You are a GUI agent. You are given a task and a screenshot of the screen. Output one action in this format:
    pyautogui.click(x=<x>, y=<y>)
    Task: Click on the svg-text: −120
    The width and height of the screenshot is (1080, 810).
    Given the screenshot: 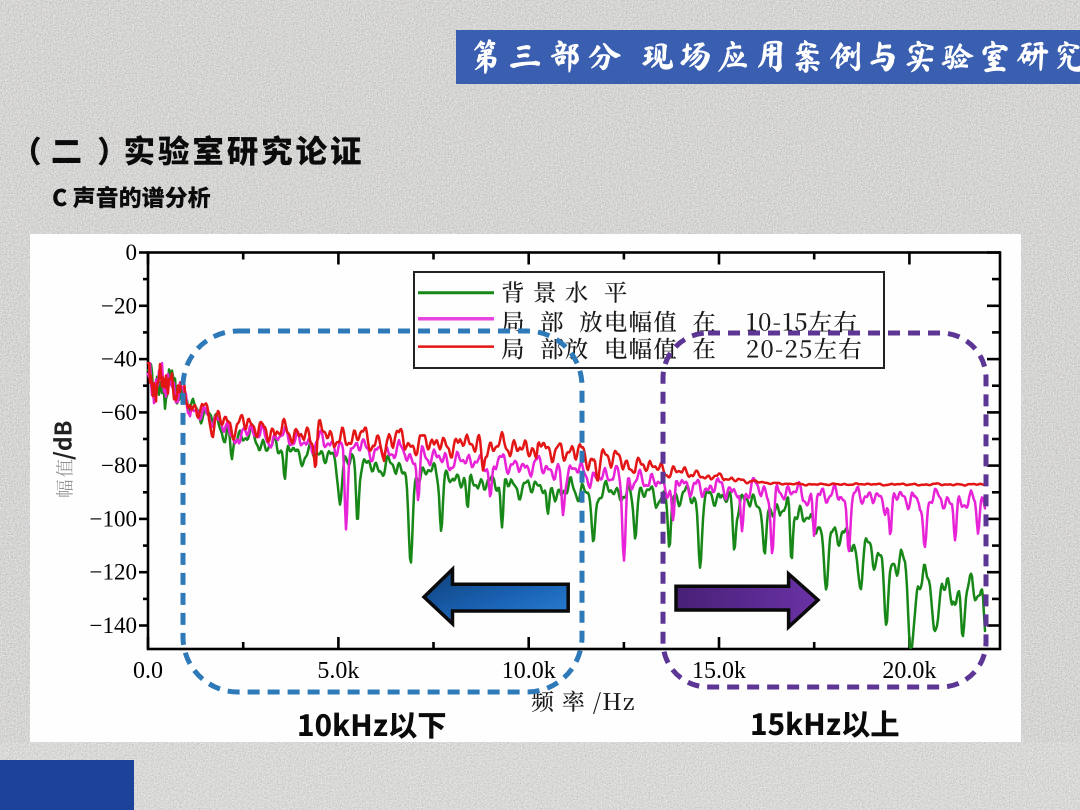 What is the action you would take?
    pyautogui.click(x=113, y=572)
    